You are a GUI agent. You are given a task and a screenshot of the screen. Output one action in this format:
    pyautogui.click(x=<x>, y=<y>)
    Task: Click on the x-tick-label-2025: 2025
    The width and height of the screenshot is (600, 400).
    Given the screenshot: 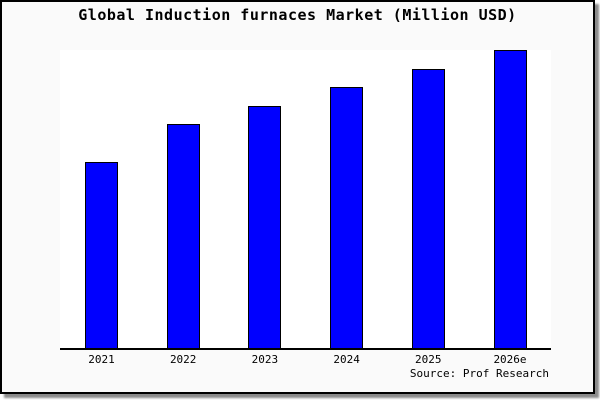 What is the action you would take?
    pyautogui.click(x=428, y=359)
    